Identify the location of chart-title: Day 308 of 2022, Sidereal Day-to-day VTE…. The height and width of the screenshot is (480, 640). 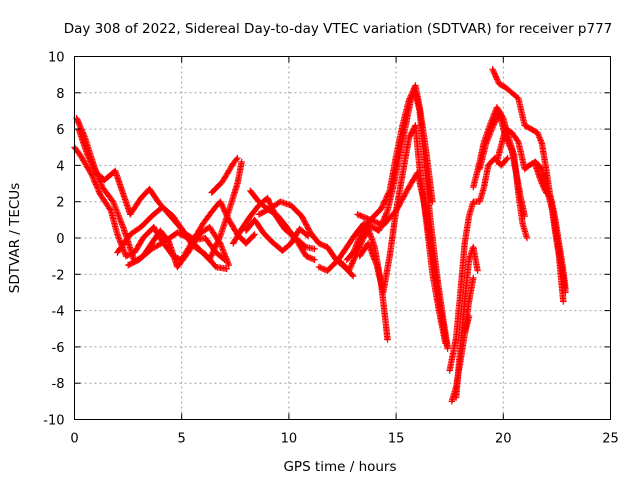
(338, 29).